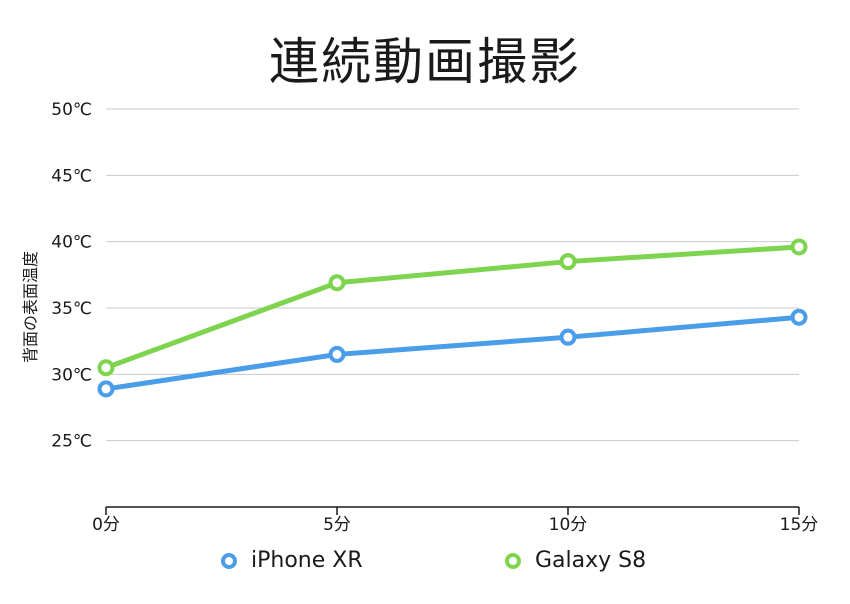  What do you see at coordinates (71, 442) in the screenshot?
I see `y-tick-label: 25℃` at bounding box center [71, 442].